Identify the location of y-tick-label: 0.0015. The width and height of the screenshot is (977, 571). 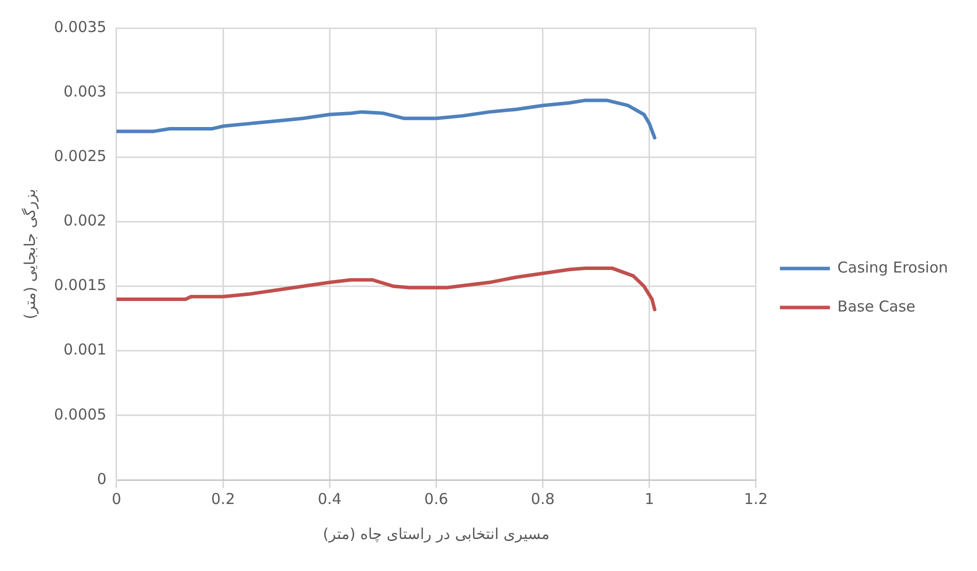
(80, 285).